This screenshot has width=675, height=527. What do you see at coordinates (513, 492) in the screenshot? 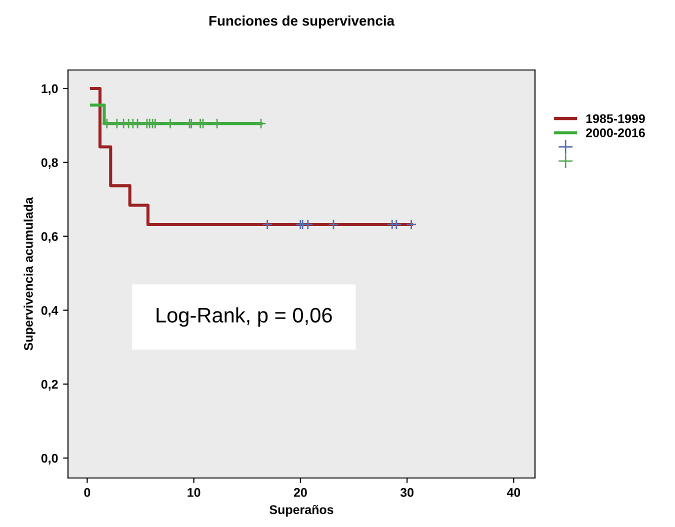
I see `x-tick-label: 40` at bounding box center [513, 492].